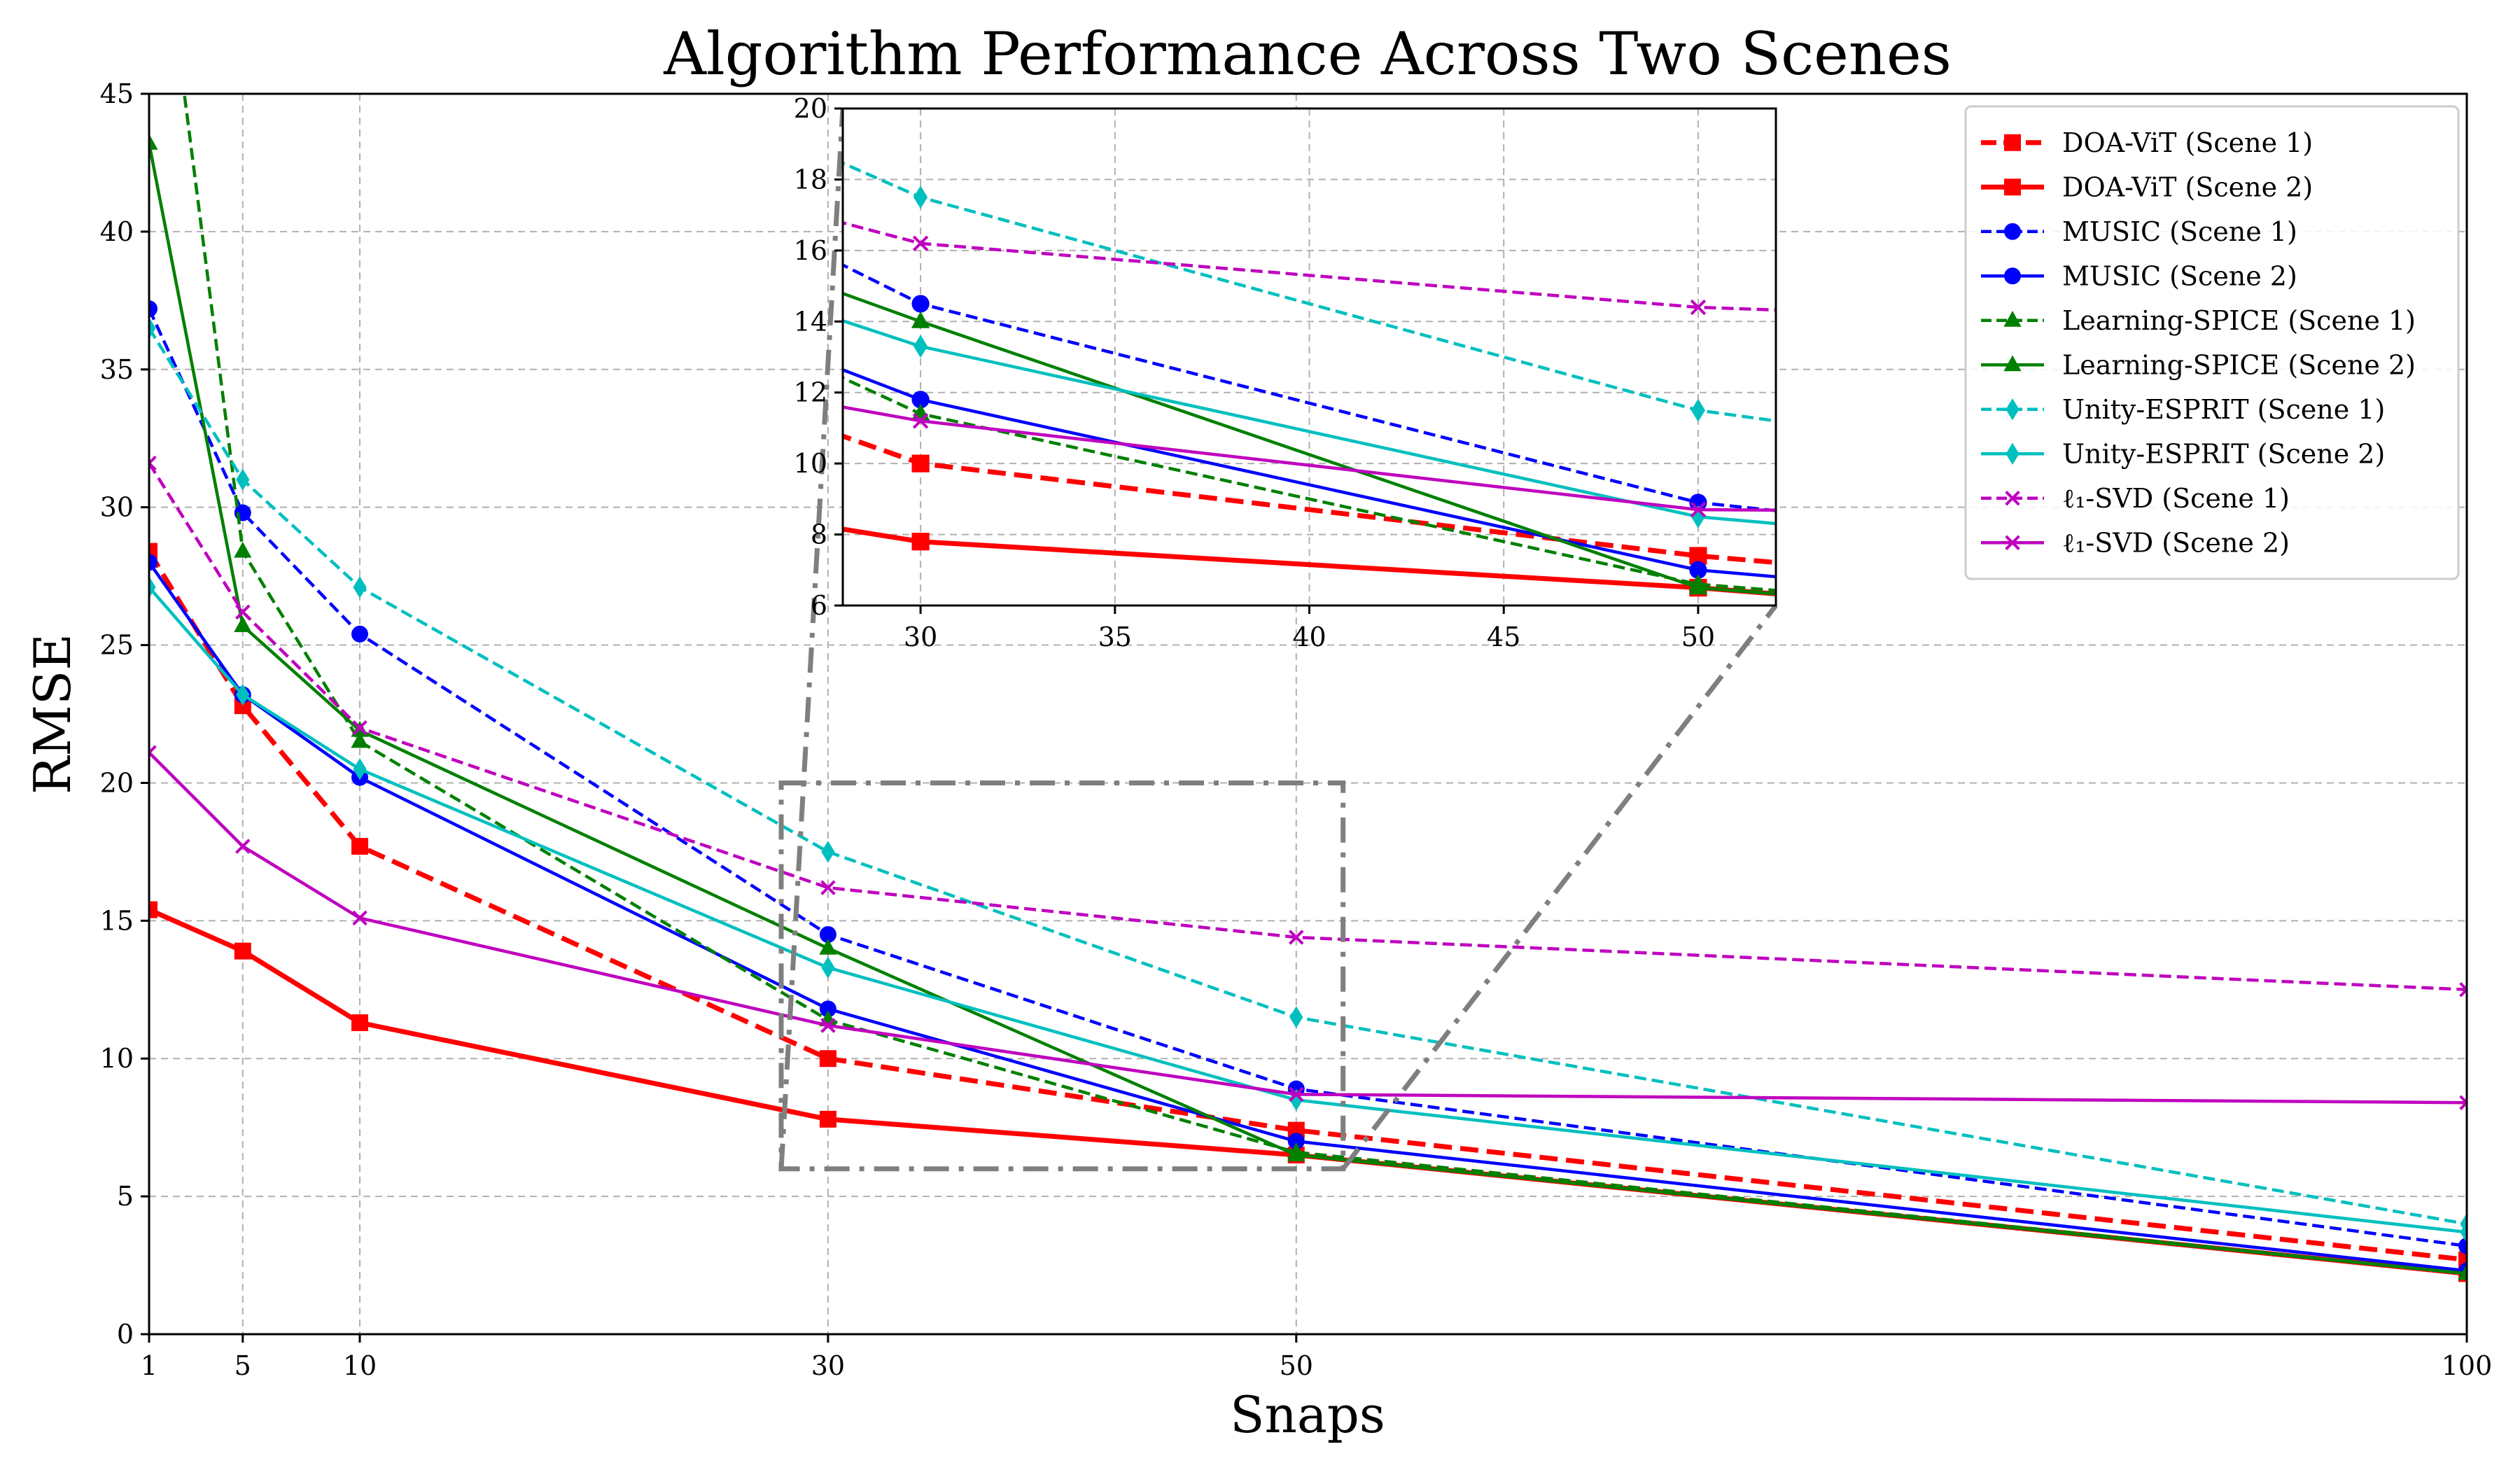 The height and width of the screenshot is (1470, 2520). What do you see at coordinates (2239, 364) in the screenshot?
I see `legend-label-learning-spice-scene-2: Learning-SPICE (Scene 2)` at bounding box center [2239, 364].